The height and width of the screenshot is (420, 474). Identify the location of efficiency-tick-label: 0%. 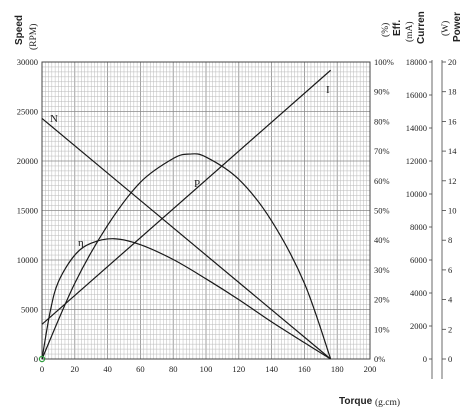
(379, 359).